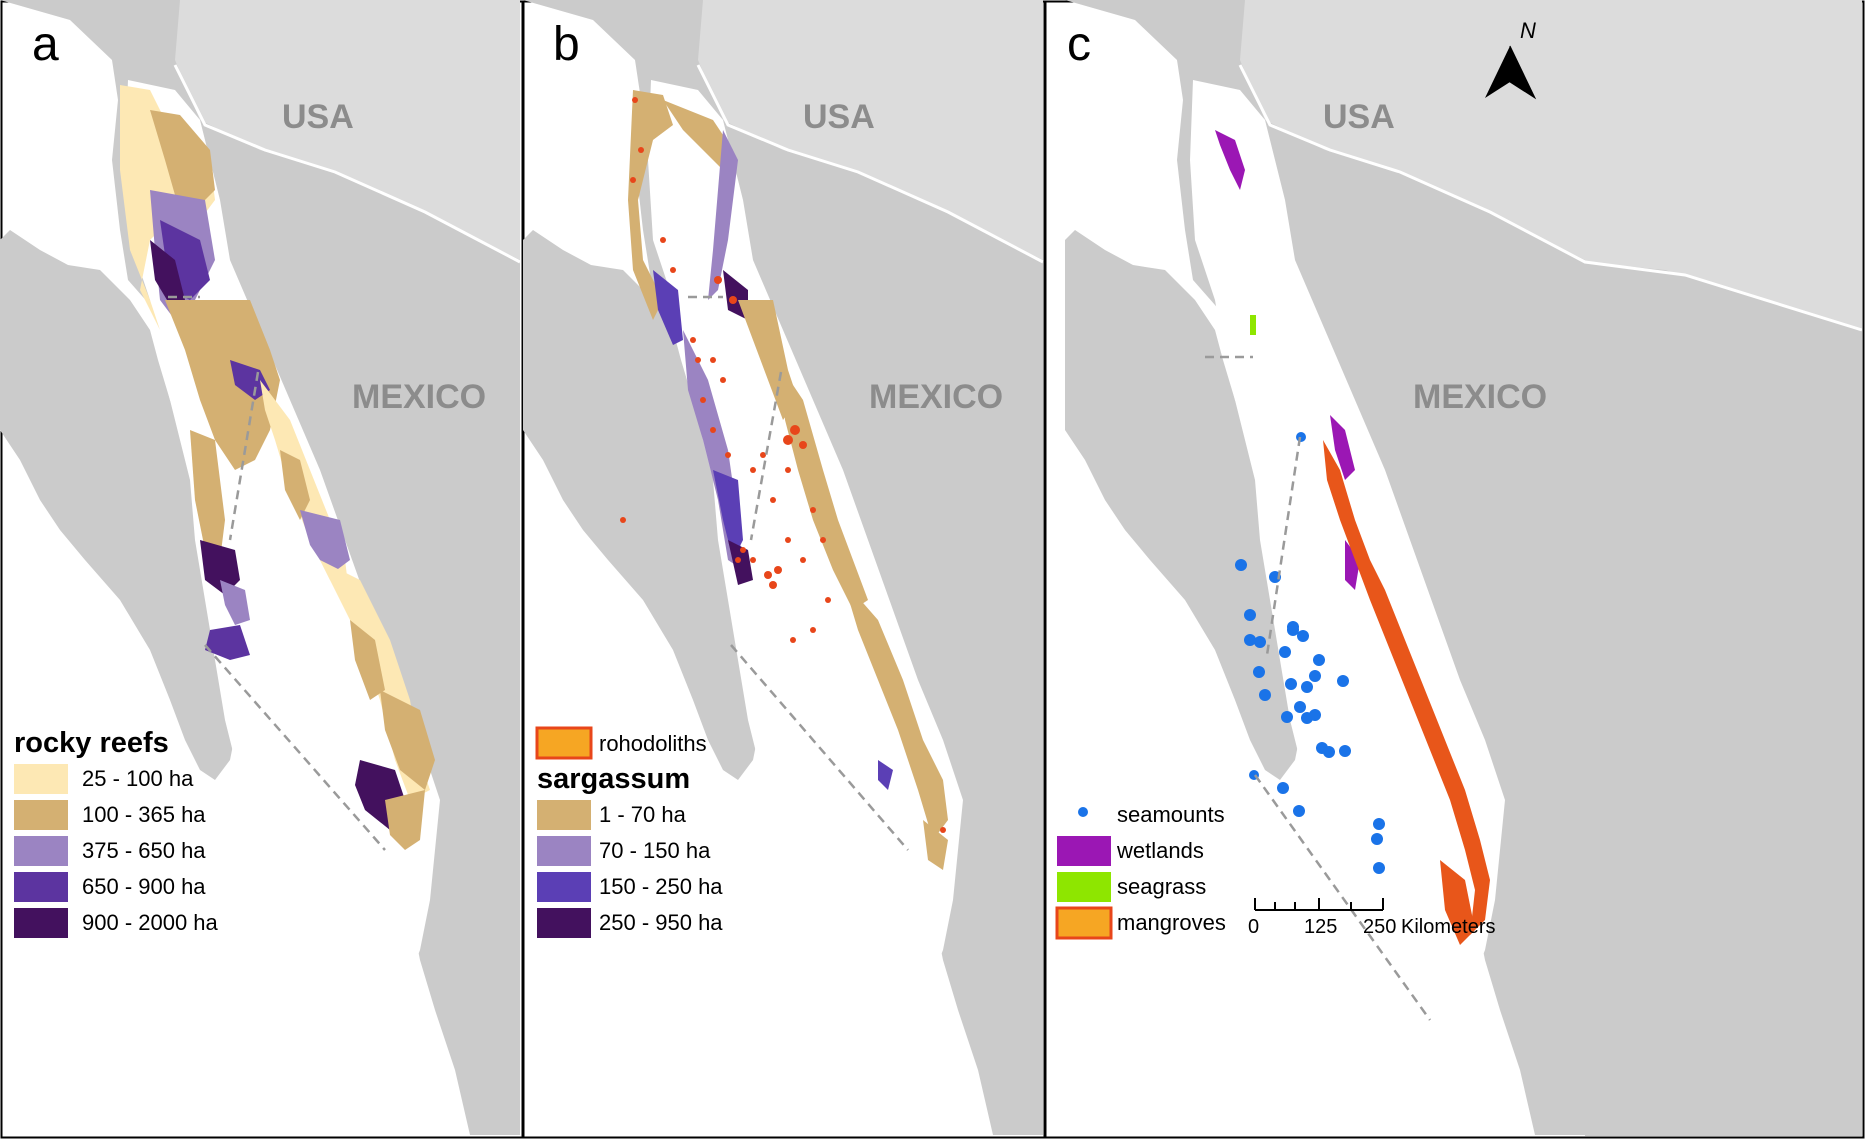 The image size is (1866, 1140). Describe the element at coordinates (1448, 927) in the screenshot. I see `scale-unit-label: Kilometers` at that location.